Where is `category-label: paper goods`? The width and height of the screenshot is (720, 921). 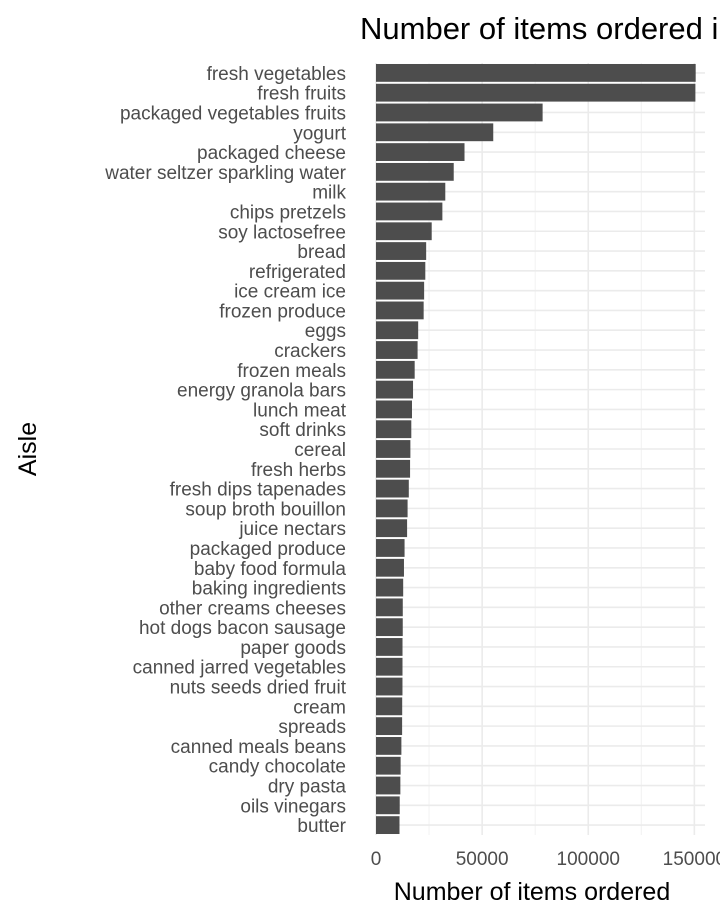
category-label: paper goods is located at coordinates (293, 648).